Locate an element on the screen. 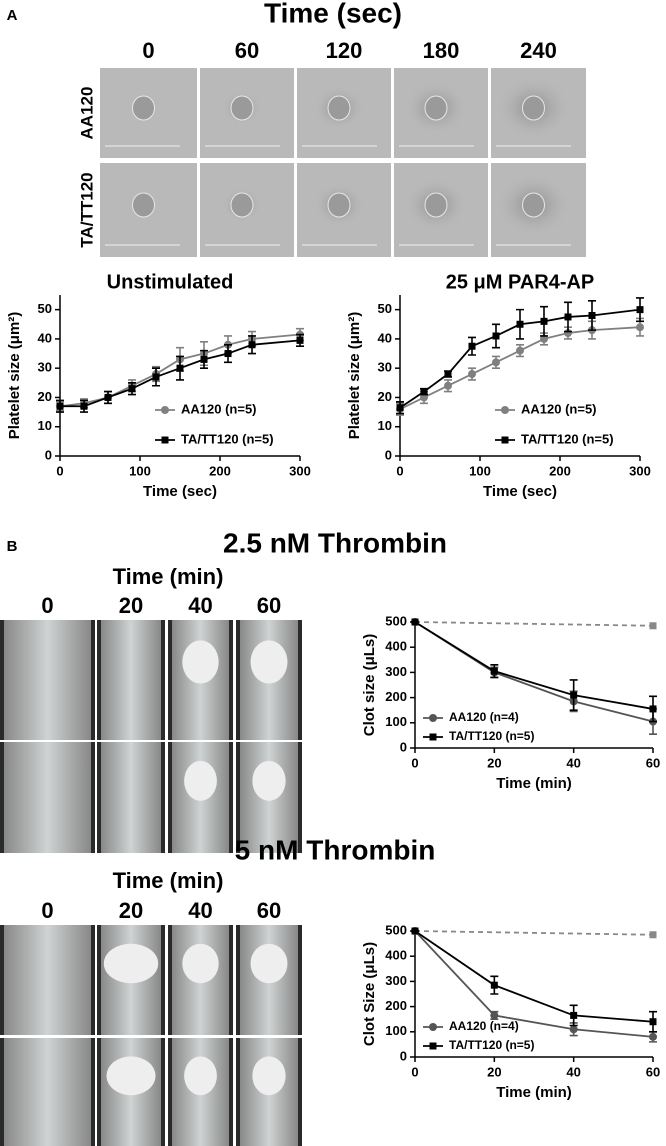 Image resolution: width=666 pixels, height=1146 pixels. y-axis-label: Clot Size (μLs) is located at coordinates (369, 994).